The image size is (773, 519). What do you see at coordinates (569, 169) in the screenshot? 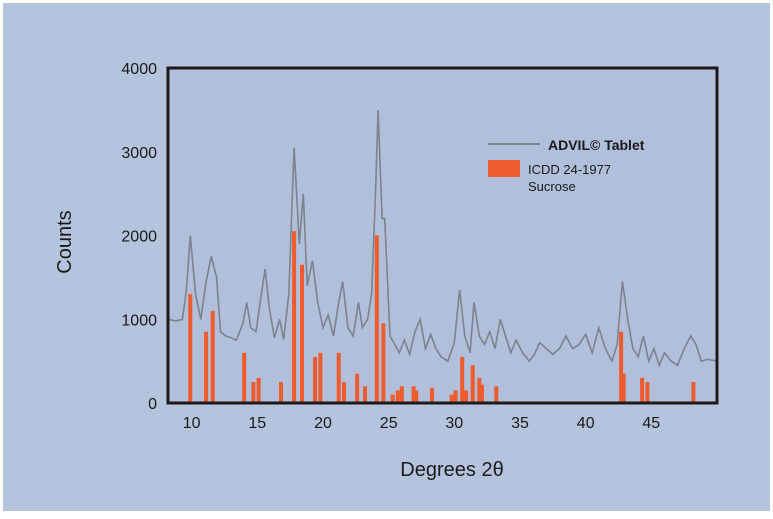
I see `legend-bar-label-line1: ICDD 24-1977` at bounding box center [569, 169].